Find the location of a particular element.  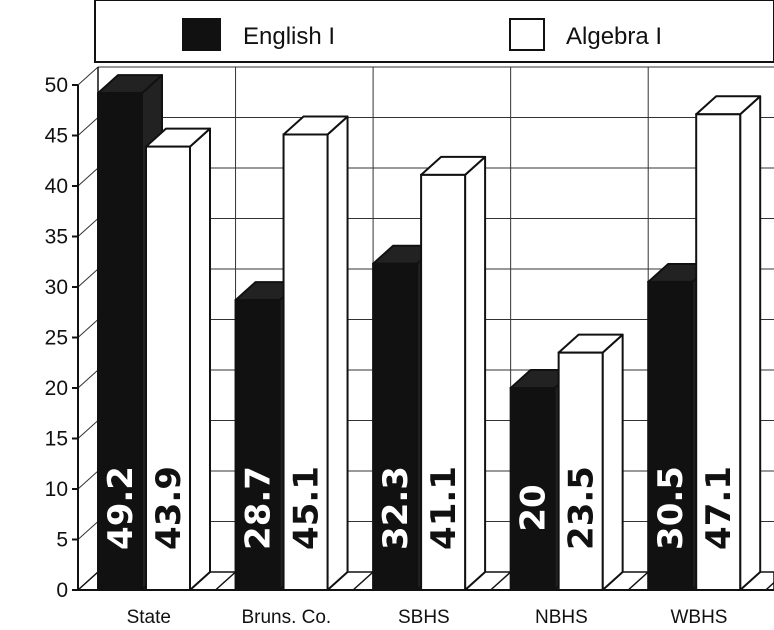

legend-swatch-algebra is located at coordinates (527, 34).